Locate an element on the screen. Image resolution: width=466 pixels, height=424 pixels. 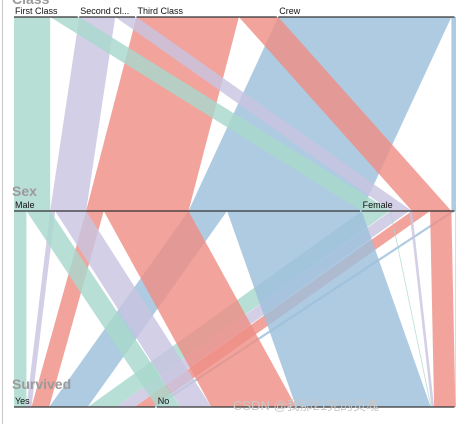
ribbon-male-second-cl-yes is located at coordinates (41, 309).